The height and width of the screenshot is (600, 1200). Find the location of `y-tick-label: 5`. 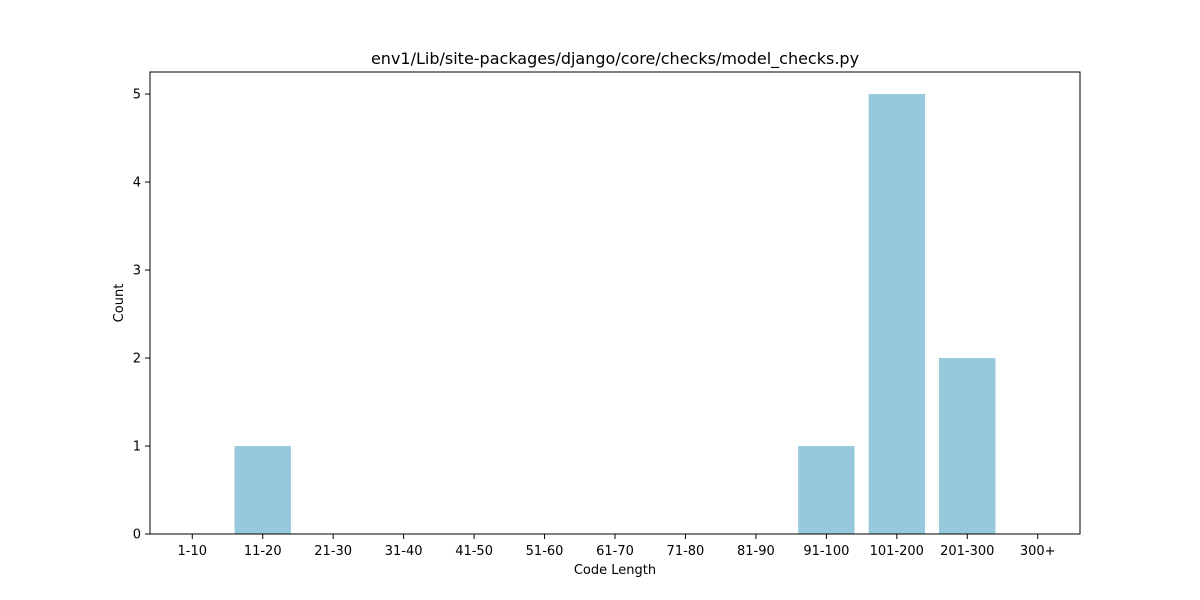

y-tick-label: 5 is located at coordinates (137, 95).